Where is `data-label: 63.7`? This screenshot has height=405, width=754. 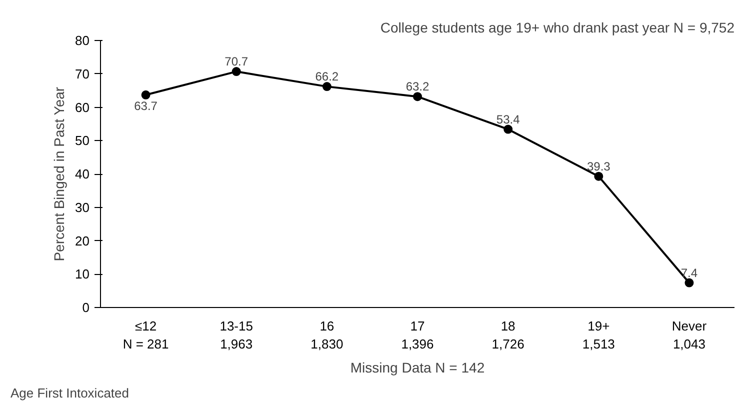 data-label: 63.7 is located at coordinates (146, 105).